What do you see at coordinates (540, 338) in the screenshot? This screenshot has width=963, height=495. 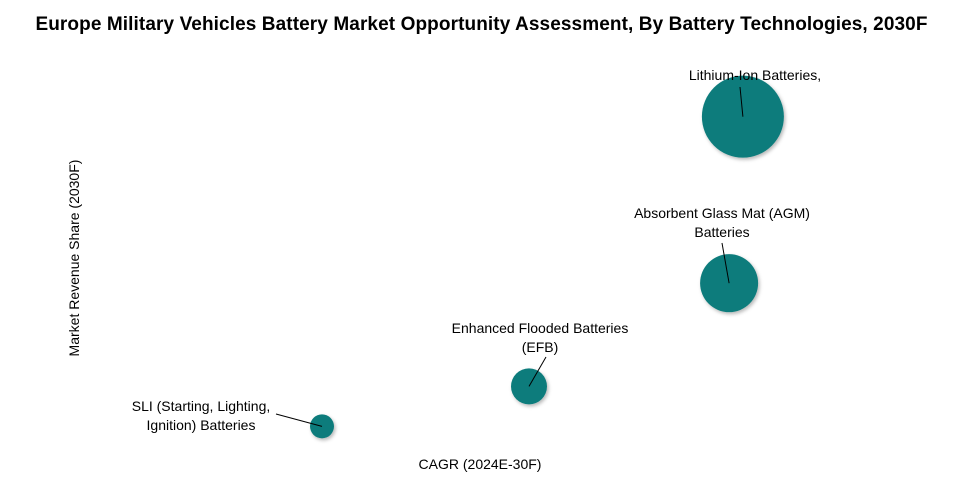 I see `bubble-label-efb: Enhanced Flooded Batteries (EFB)` at bounding box center [540, 338].